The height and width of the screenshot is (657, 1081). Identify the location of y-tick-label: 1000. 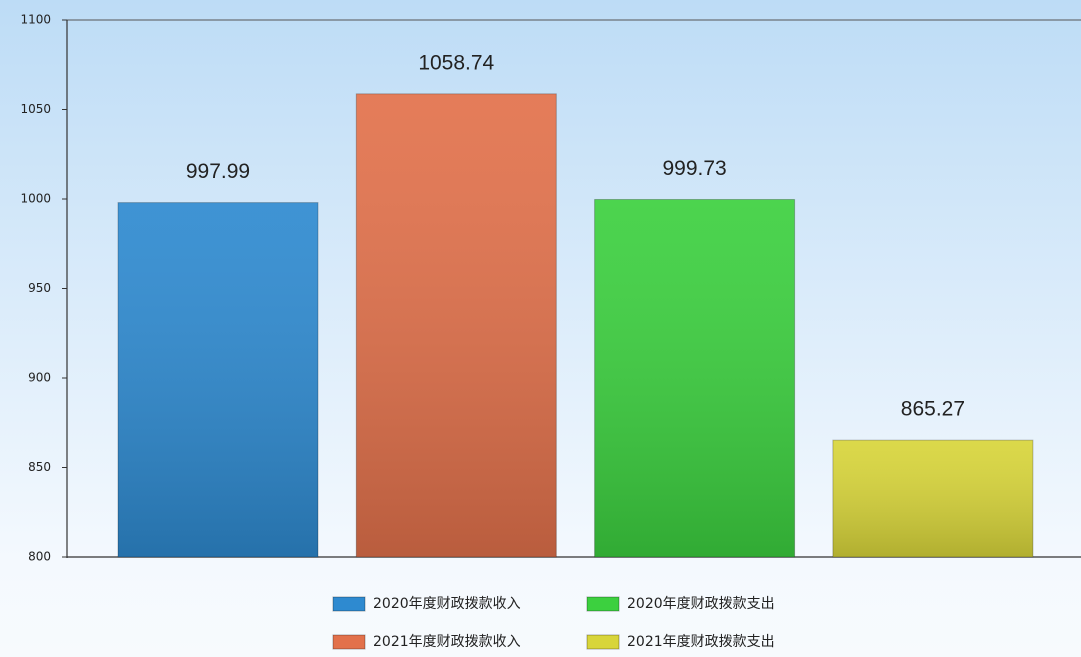
(35, 199).